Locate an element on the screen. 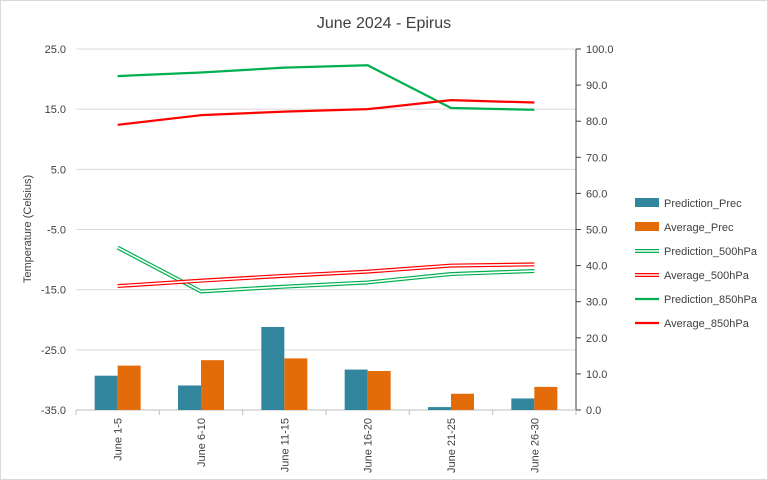  y-left-tick-label: 15.0 is located at coordinates (55, 110).